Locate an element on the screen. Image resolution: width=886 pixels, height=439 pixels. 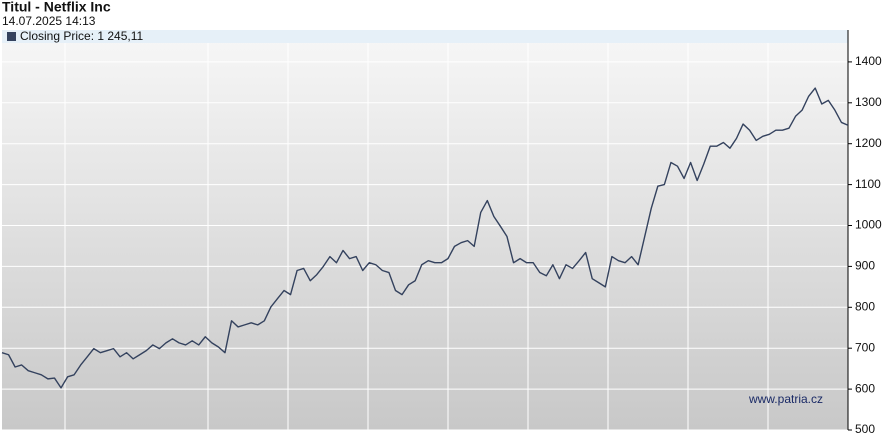
y-tick-label: 600 is located at coordinates (865, 388).